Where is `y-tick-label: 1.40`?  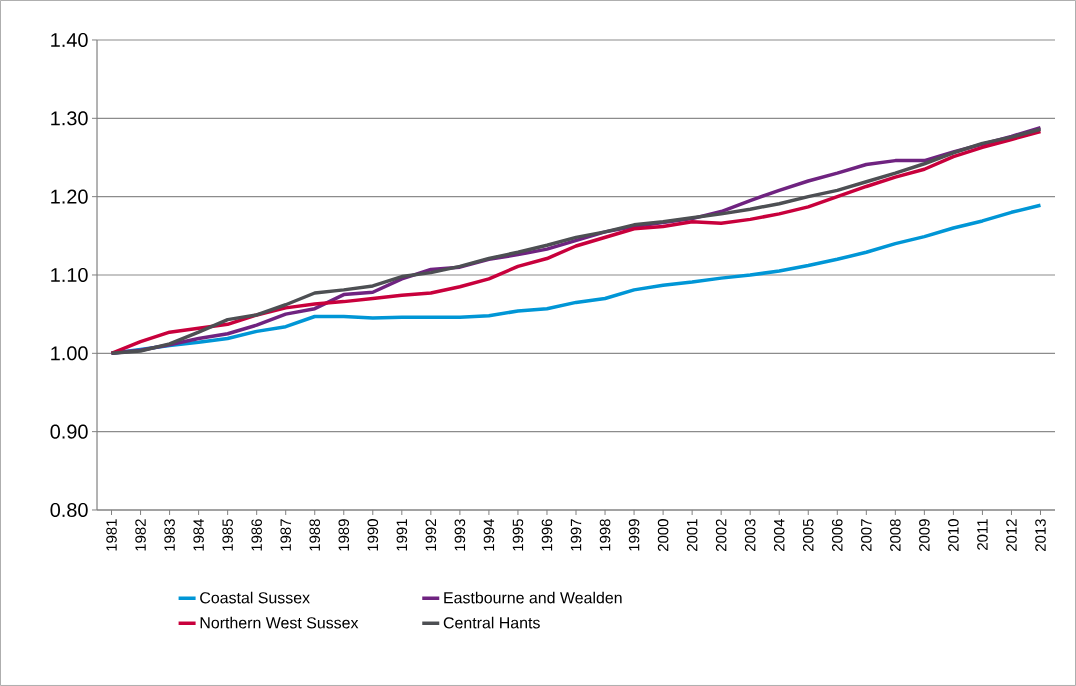 y-tick-label: 1.40 is located at coordinates (69, 40).